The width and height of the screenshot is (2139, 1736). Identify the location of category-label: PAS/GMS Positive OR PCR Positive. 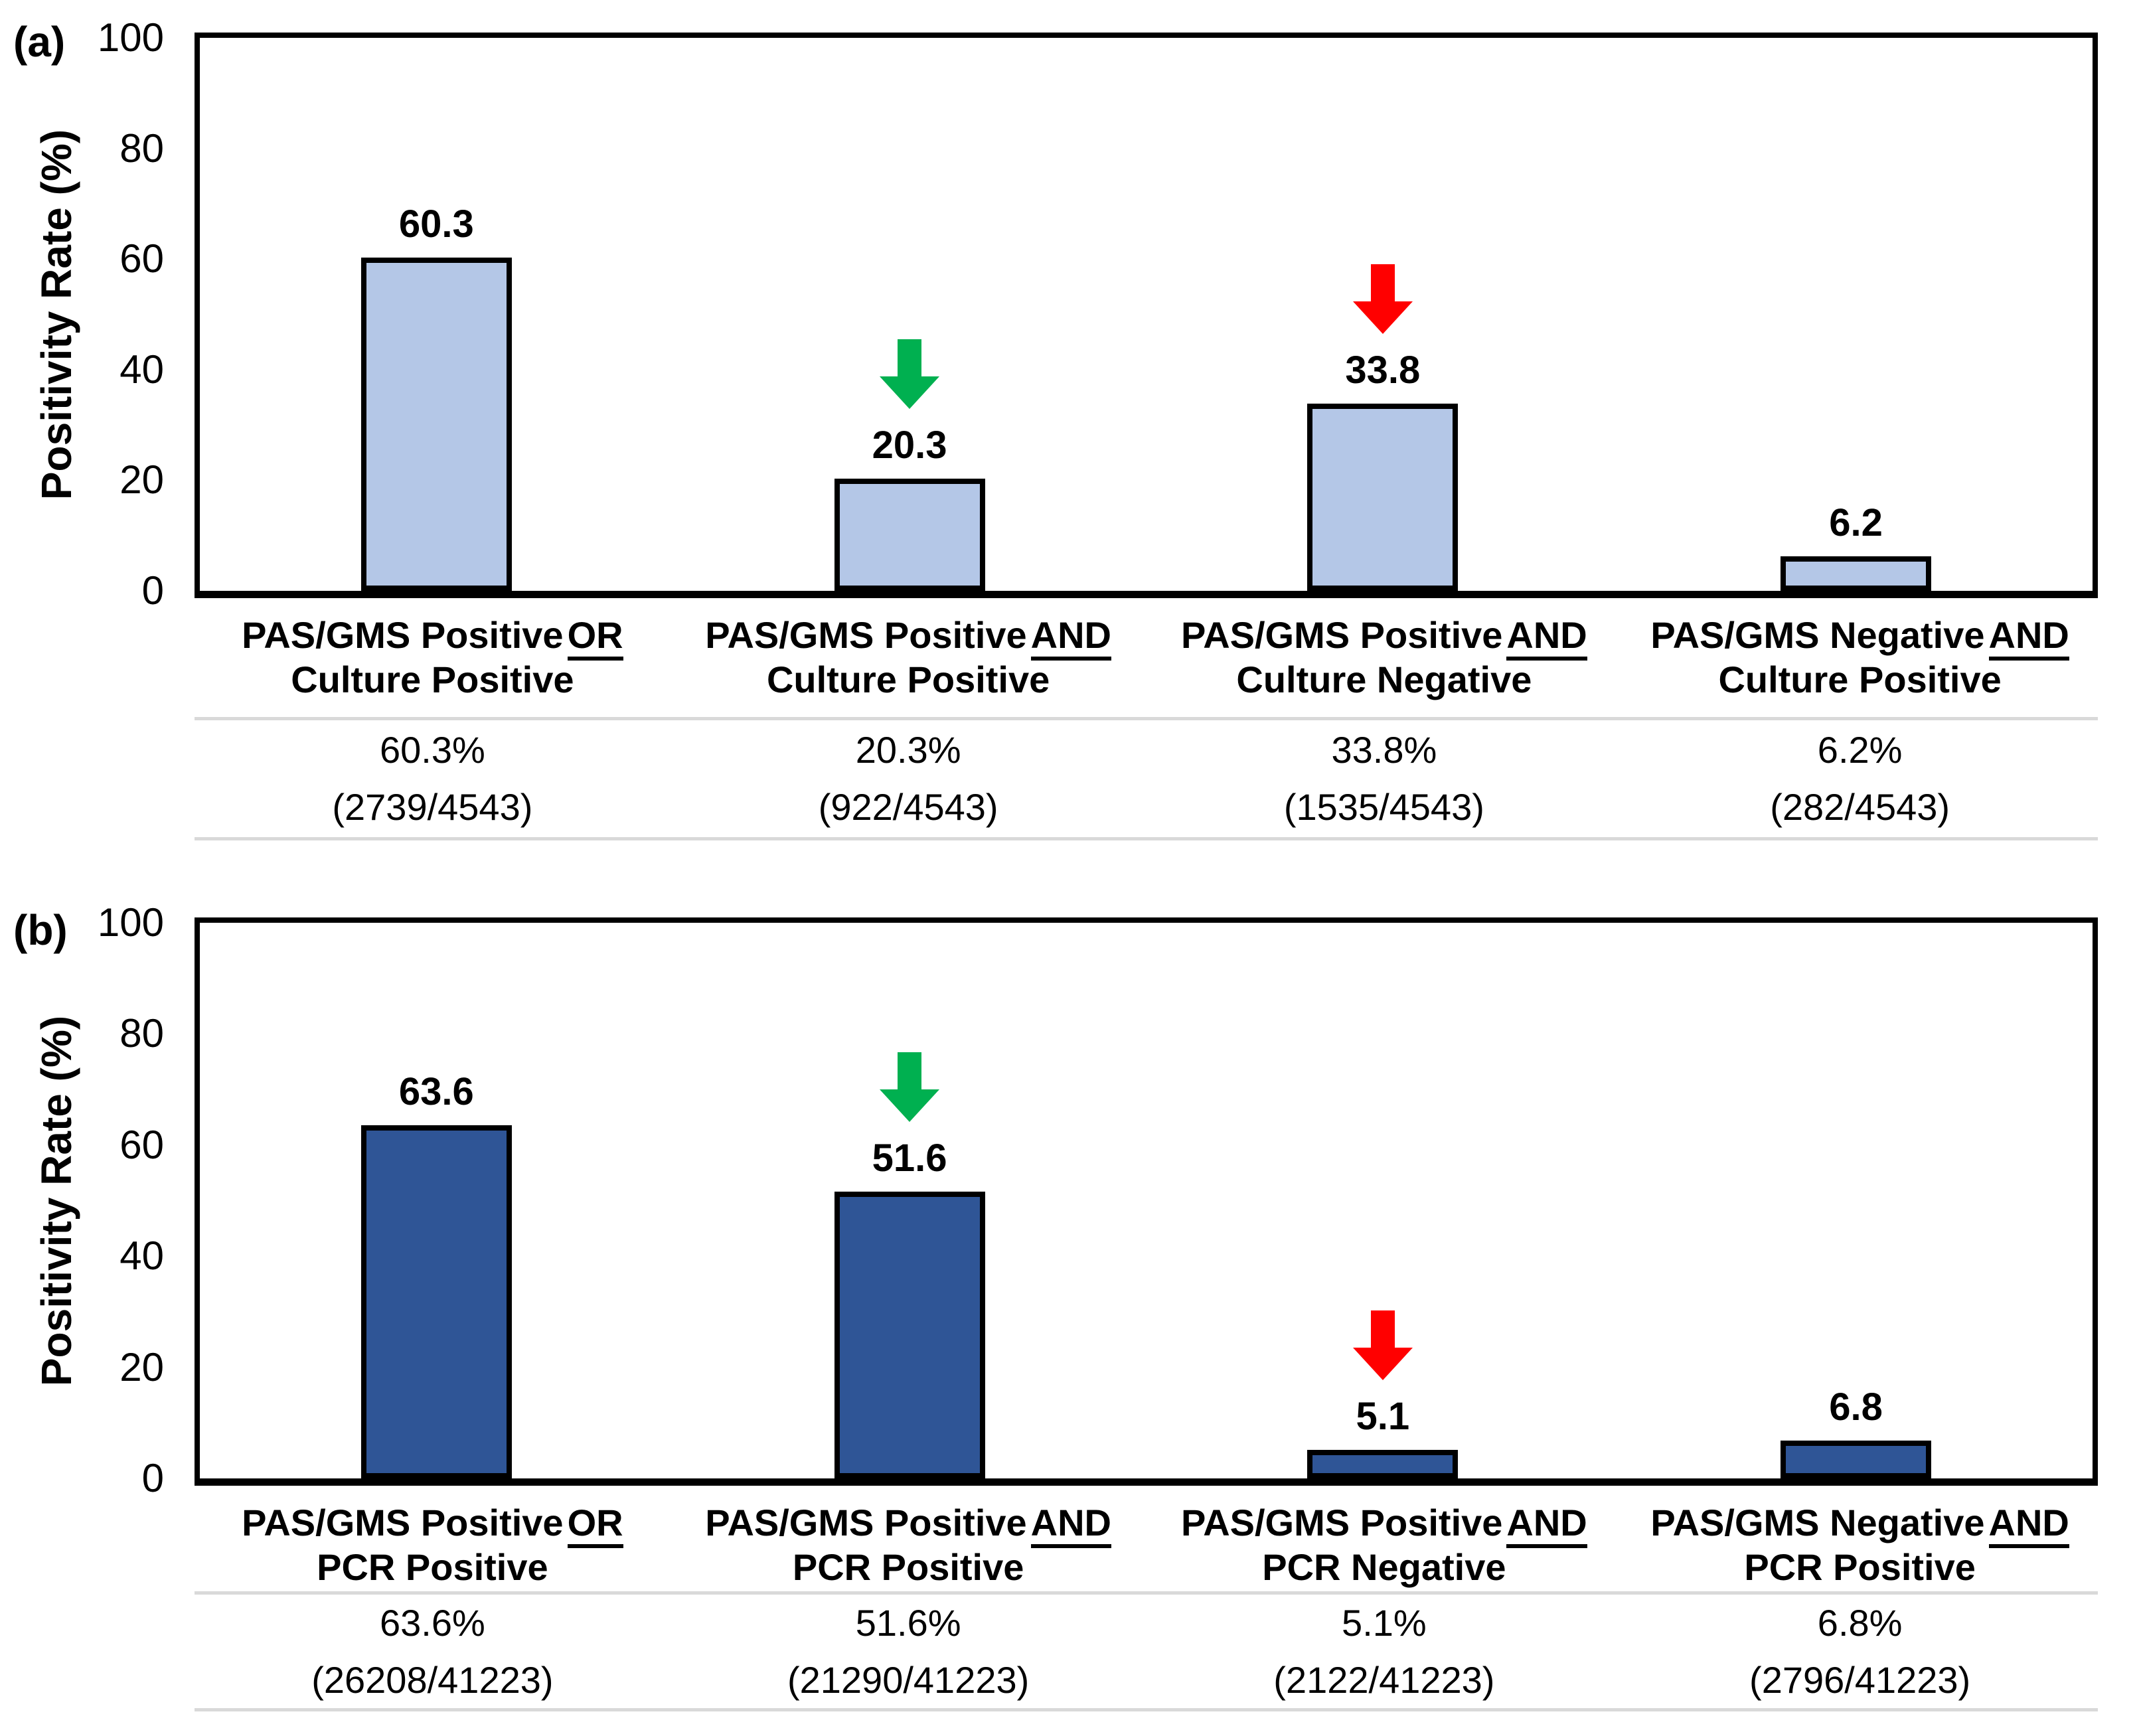
(433, 1544).